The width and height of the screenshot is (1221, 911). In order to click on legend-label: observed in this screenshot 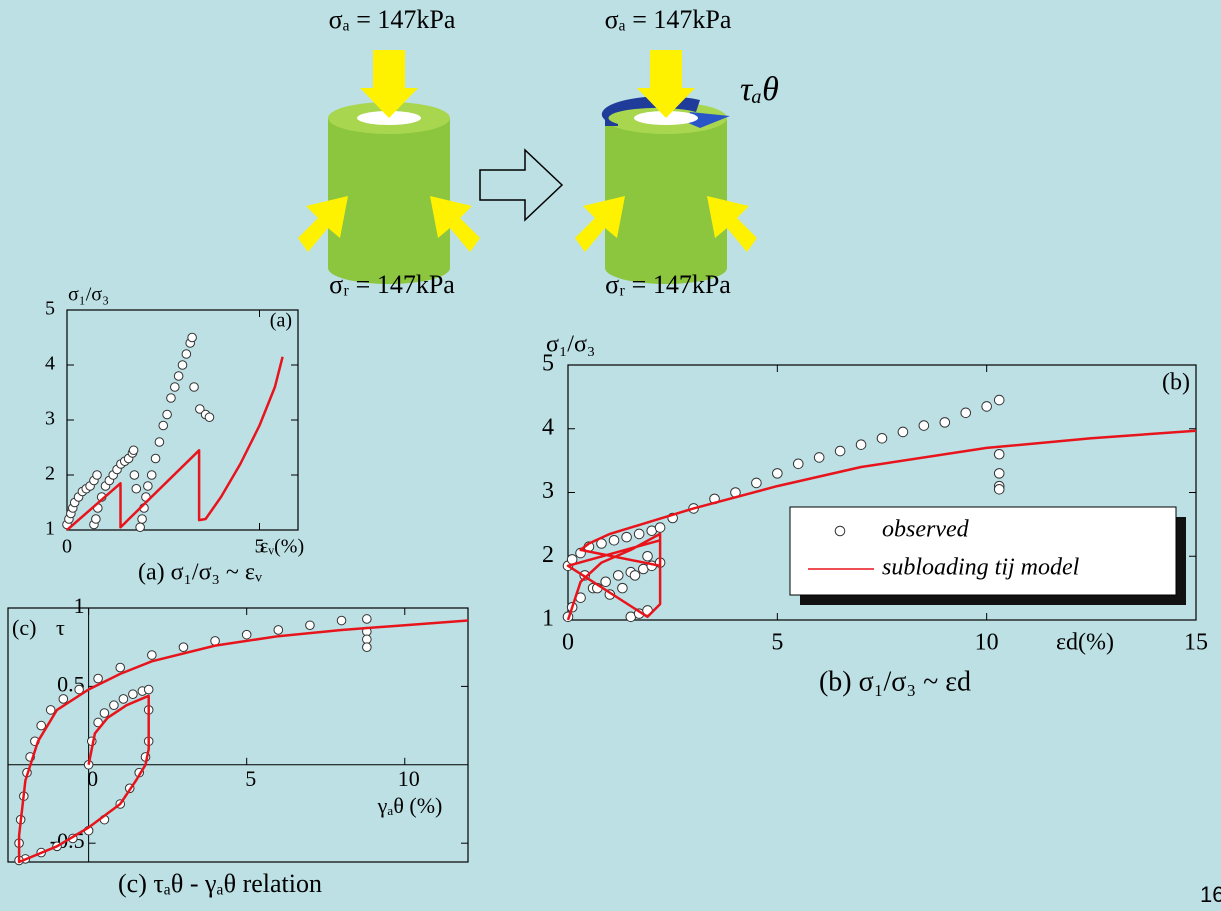, I will do `click(926, 530)`.